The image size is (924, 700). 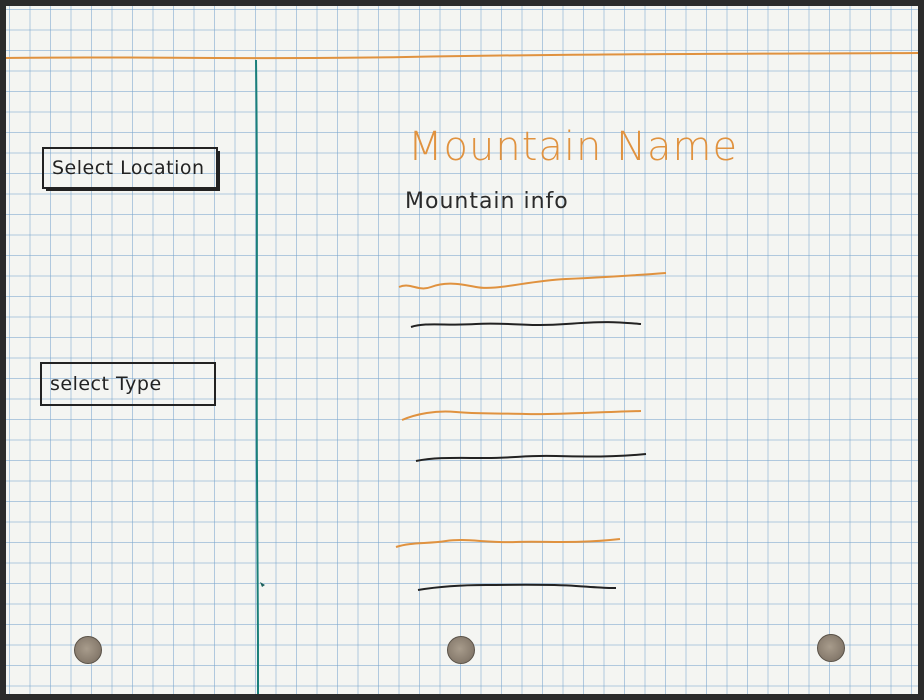 I want to click on ink-dot, so click(x=262, y=584).